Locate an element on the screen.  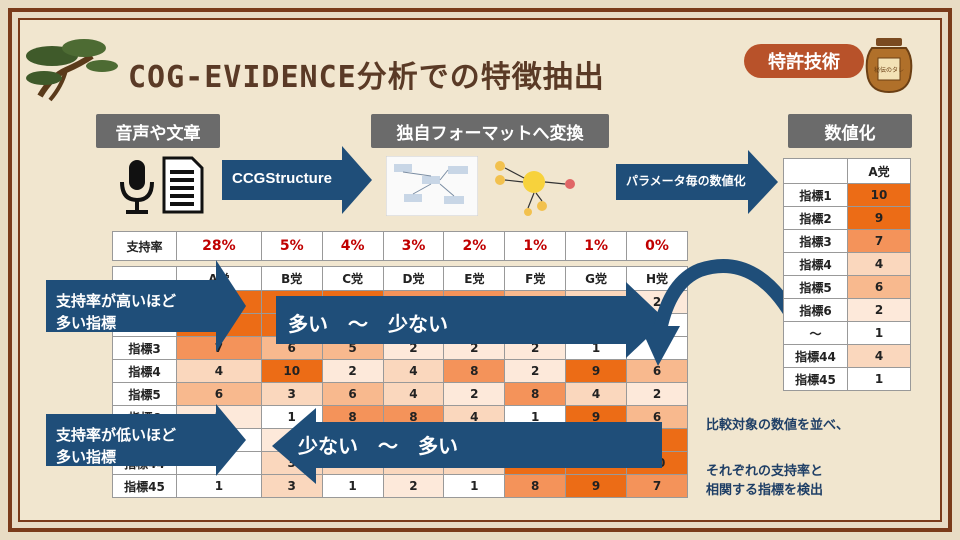
table-row: 指標1 10 is located at coordinates (847, 195).